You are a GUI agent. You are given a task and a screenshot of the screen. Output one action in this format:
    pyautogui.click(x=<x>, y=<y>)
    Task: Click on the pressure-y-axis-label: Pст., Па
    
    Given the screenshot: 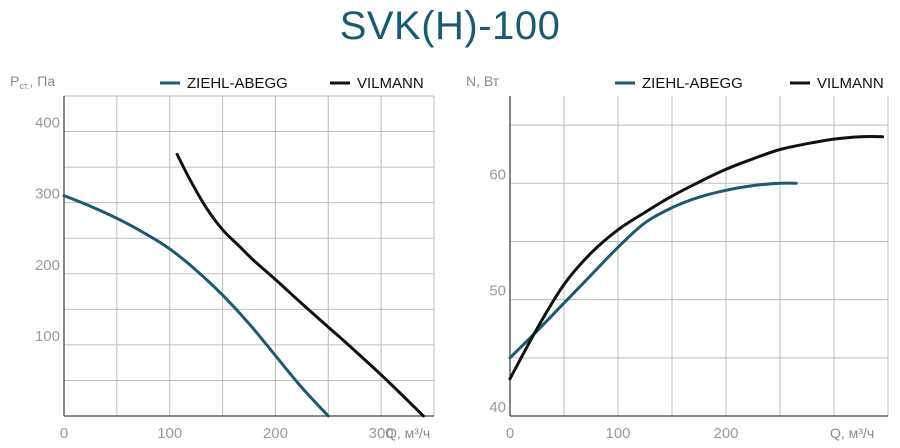 What is the action you would take?
    pyautogui.click(x=32, y=82)
    